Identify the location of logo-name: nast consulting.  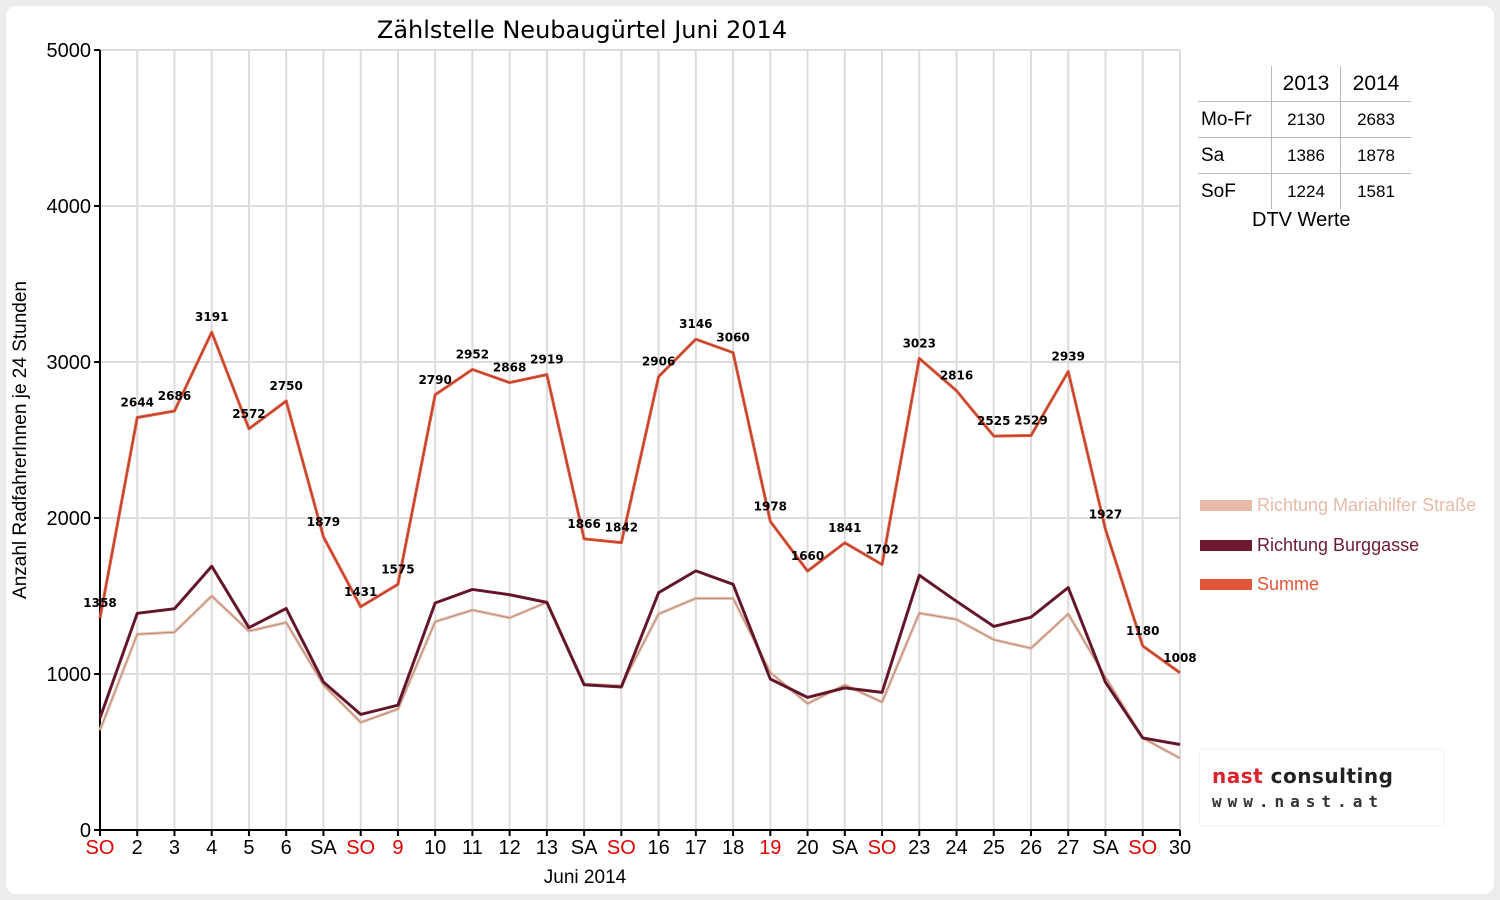
(1302, 776).